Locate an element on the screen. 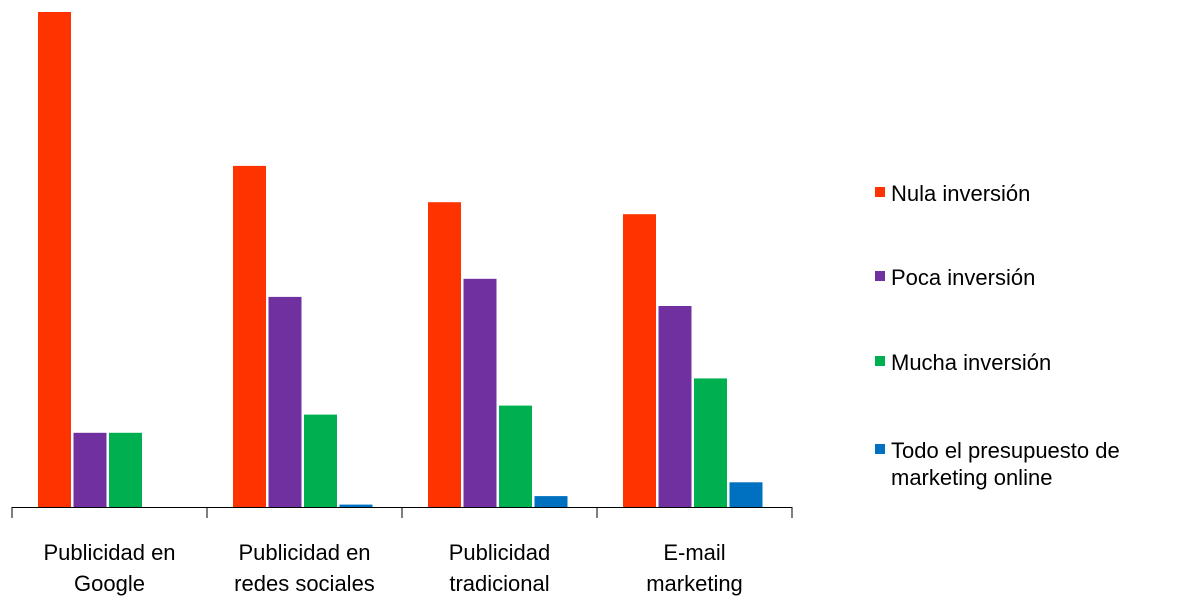 The image size is (1182, 599). category-label-line: E-mail is located at coordinates (694, 552).